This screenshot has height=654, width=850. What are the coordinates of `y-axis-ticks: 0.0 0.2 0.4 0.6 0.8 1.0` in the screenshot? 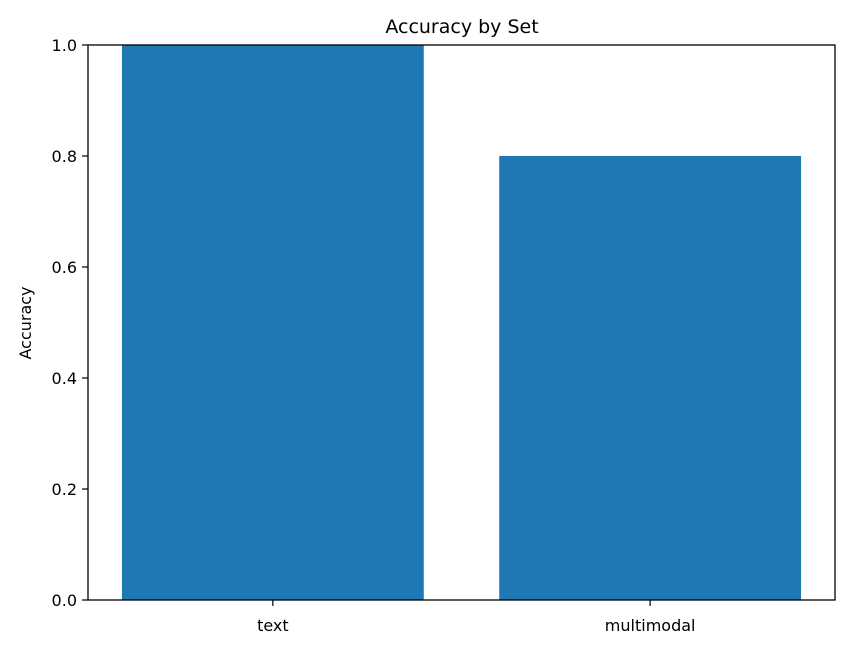 It's located at (70, 323).